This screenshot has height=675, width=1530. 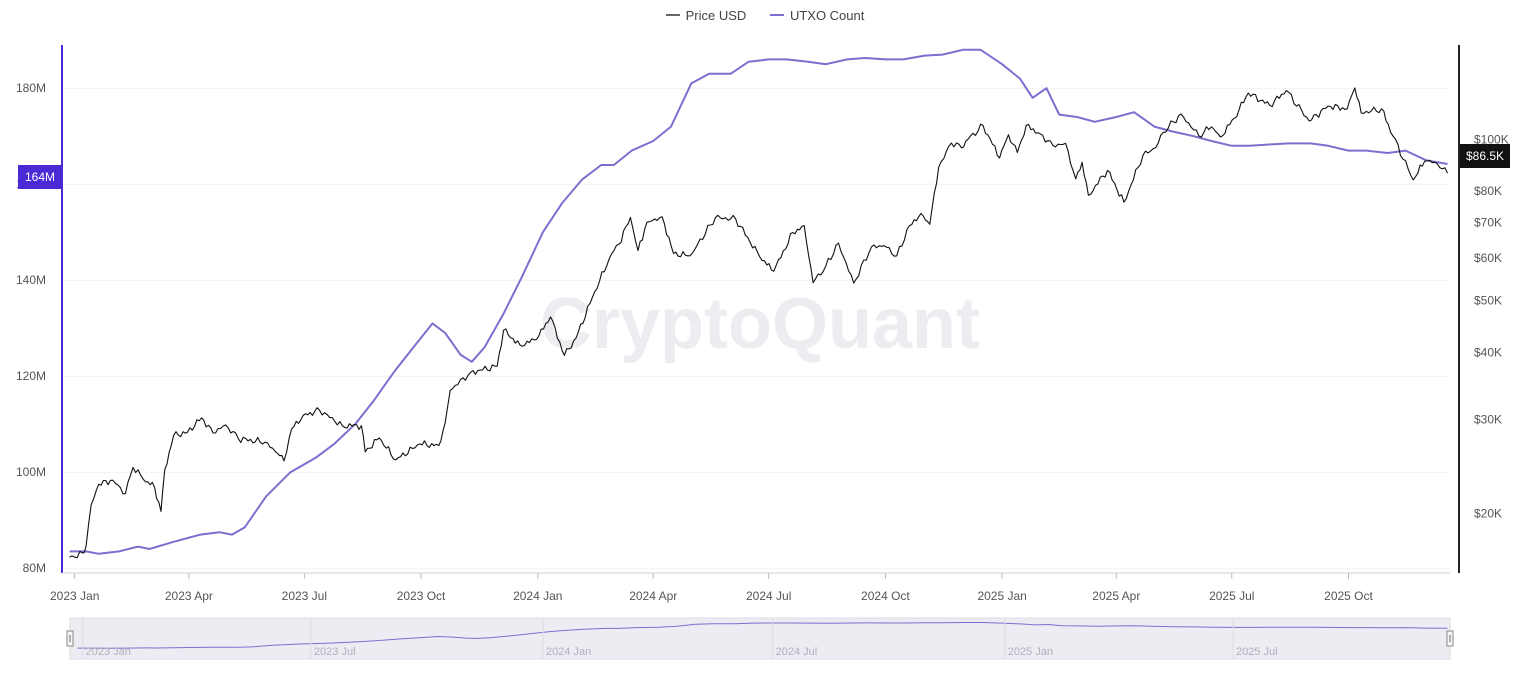 I want to click on y-left-tick-label: 140M, so click(x=31, y=280).